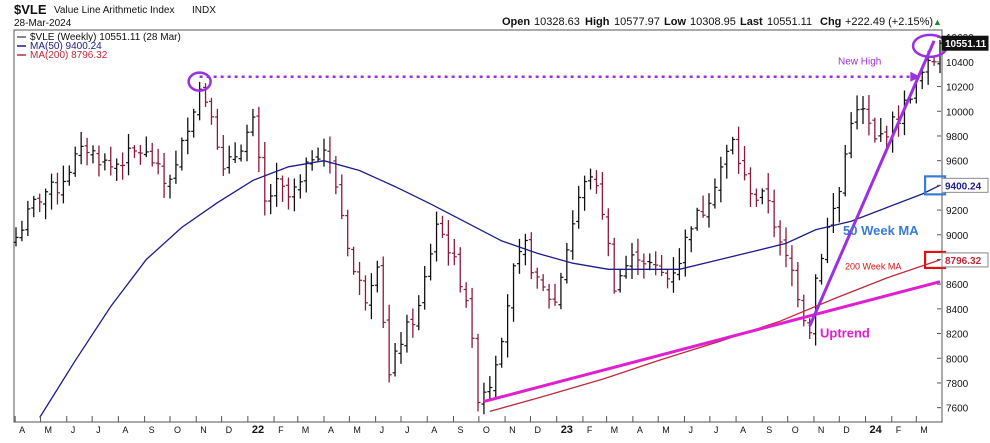 This screenshot has width=990, height=443. I want to click on y-tick-label: 10200, so click(960, 88).